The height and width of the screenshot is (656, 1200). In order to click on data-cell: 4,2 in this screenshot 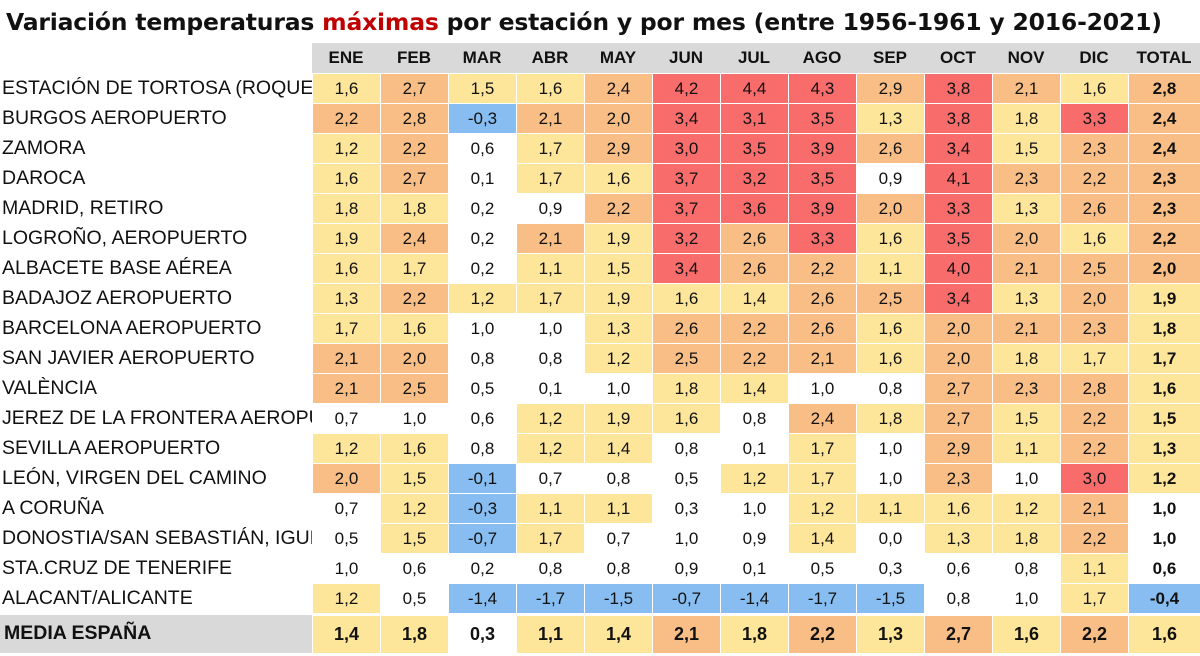, I will do `click(686, 88)`.